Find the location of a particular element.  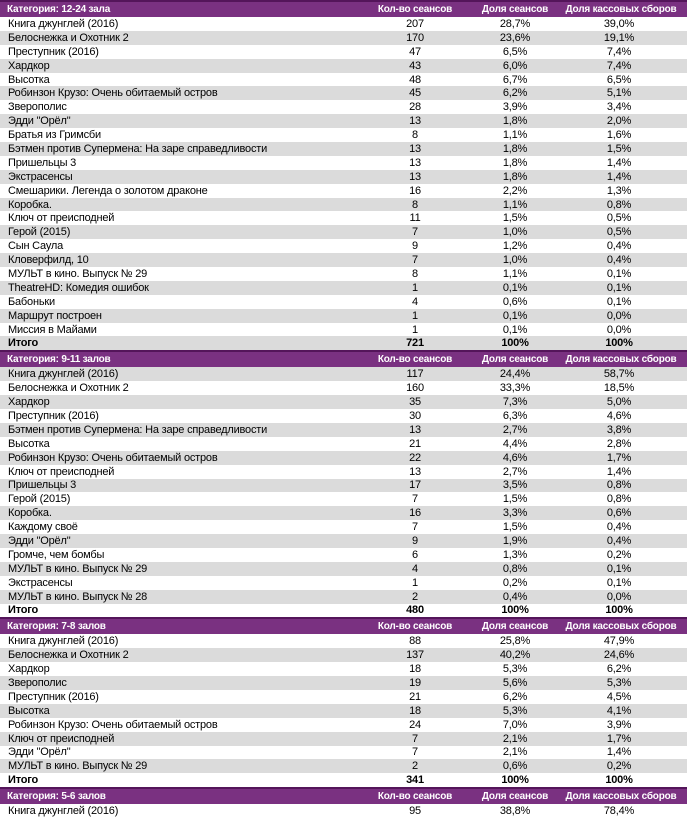

boxoffice-share: 1,5% is located at coordinates (619, 148).